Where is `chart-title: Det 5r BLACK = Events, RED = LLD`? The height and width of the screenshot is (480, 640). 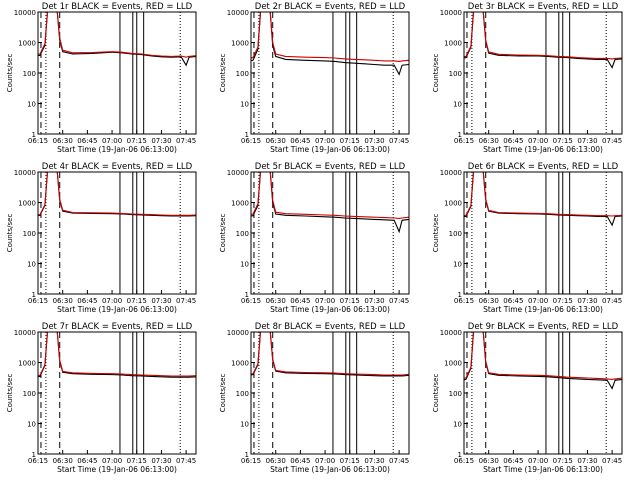
chart-title: Det 5r BLACK = Events, RED = LLD is located at coordinates (330, 167).